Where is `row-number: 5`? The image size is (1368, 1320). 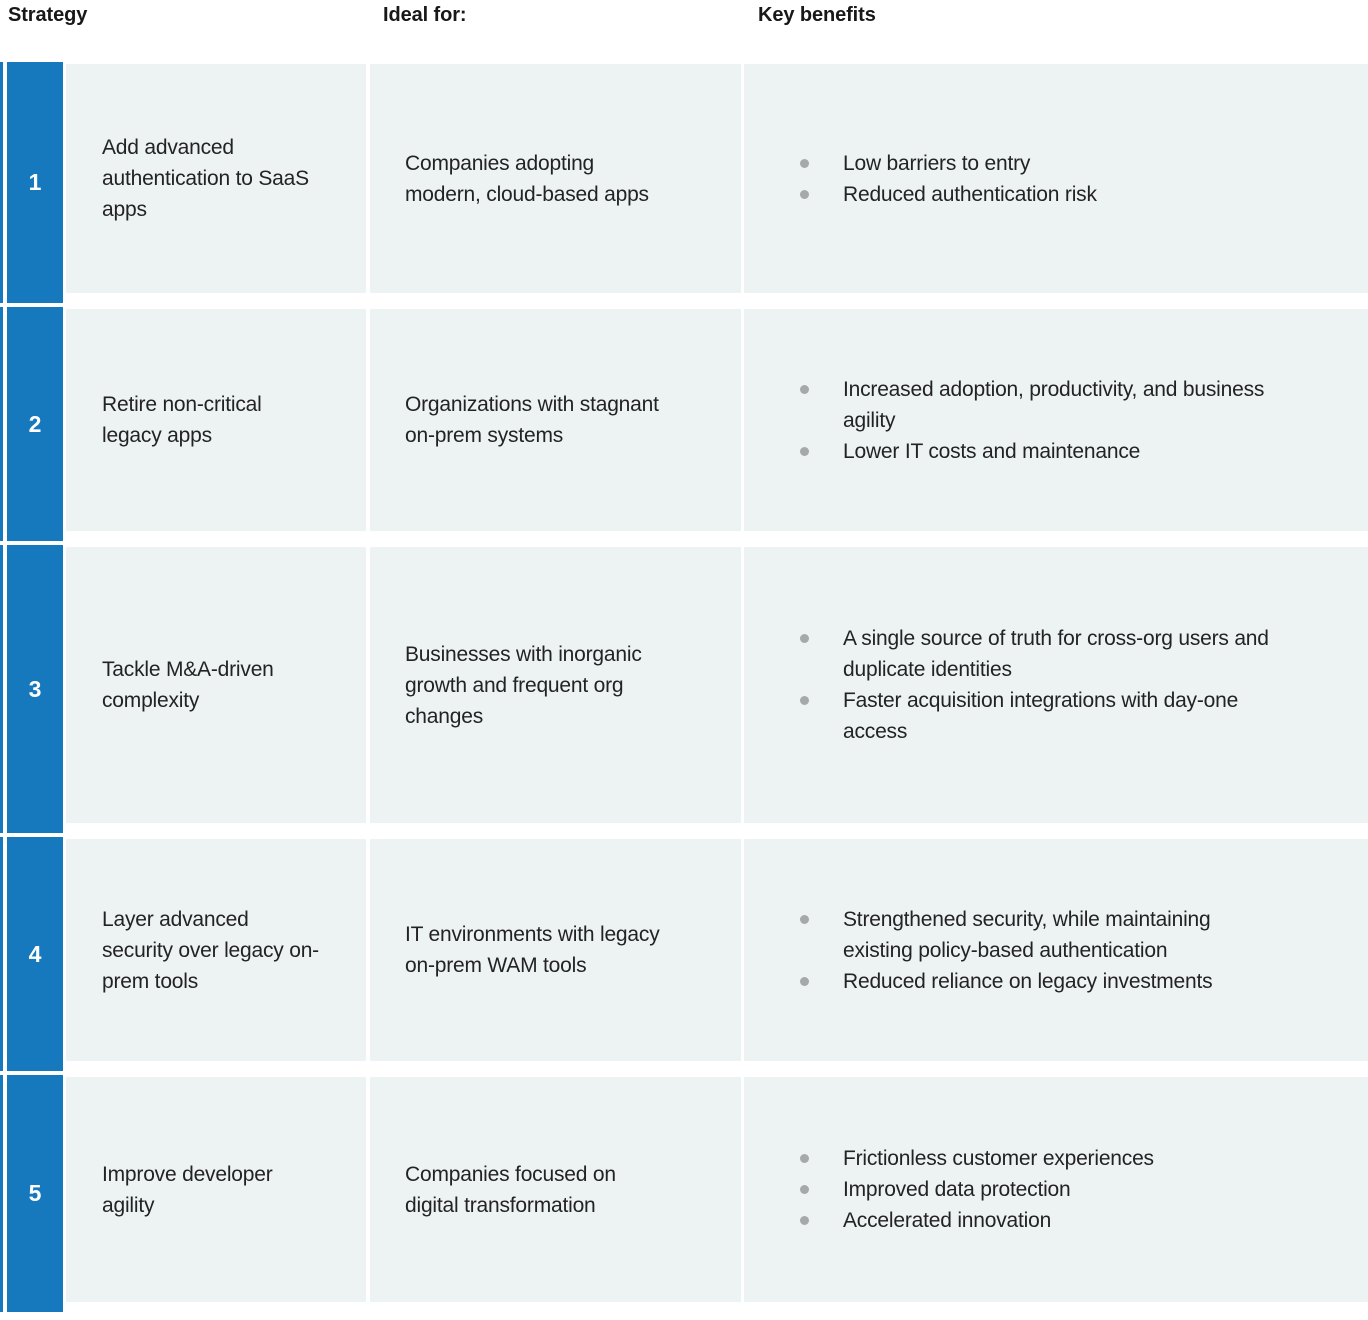 row-number: 5 is located at coordinates (35, 1193).